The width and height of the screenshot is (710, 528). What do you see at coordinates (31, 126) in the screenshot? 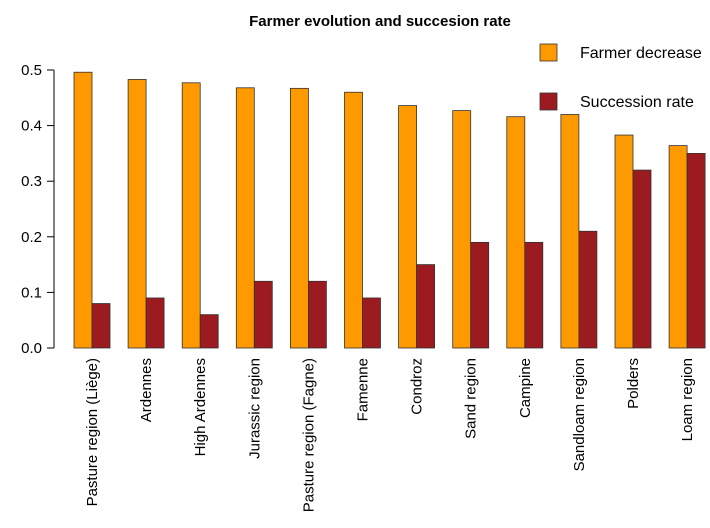
I see `y-tick-label: 0.4` at bounding box center [31, 126].